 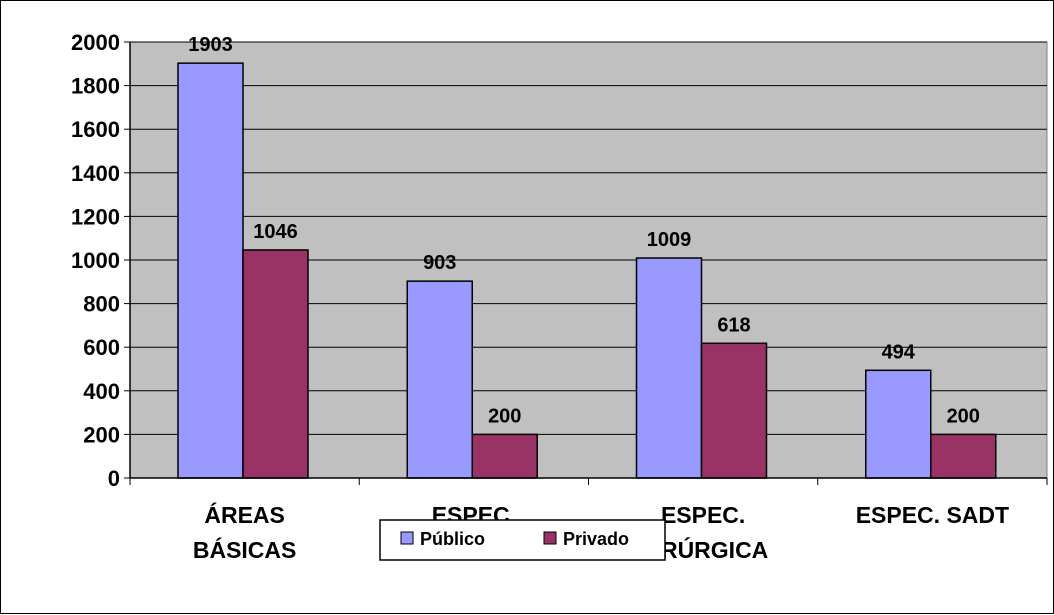 What do you see at coordinates (101, 304) in the screenshot?
I see `y-tick-label: 800` at bounding box center [101, 304].